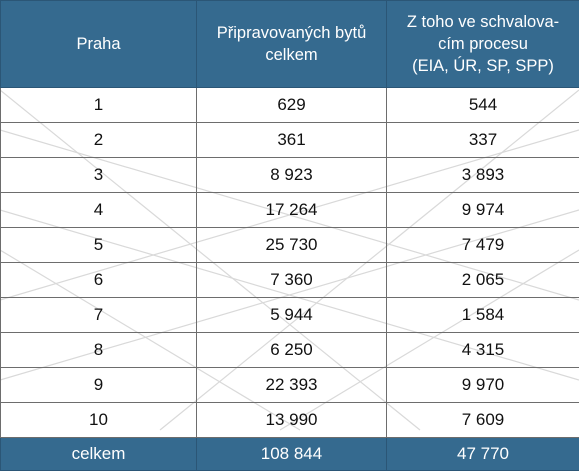  I want to click on table-row: 10 13 990 7 609, so click(289, 420).